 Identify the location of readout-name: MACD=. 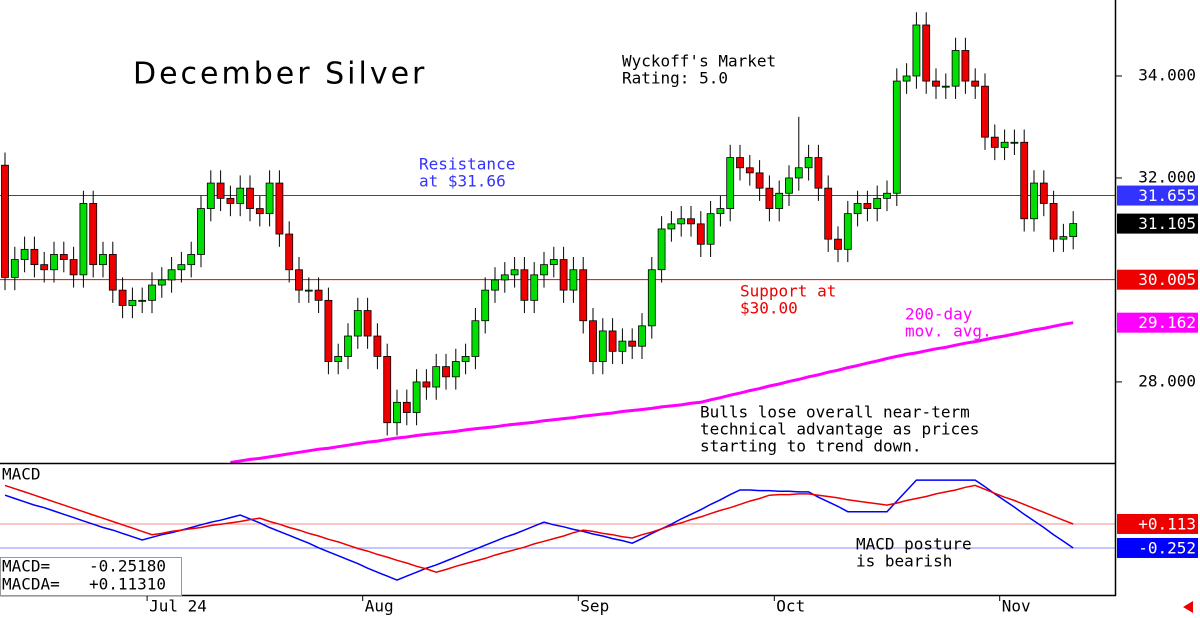
(26, 566).